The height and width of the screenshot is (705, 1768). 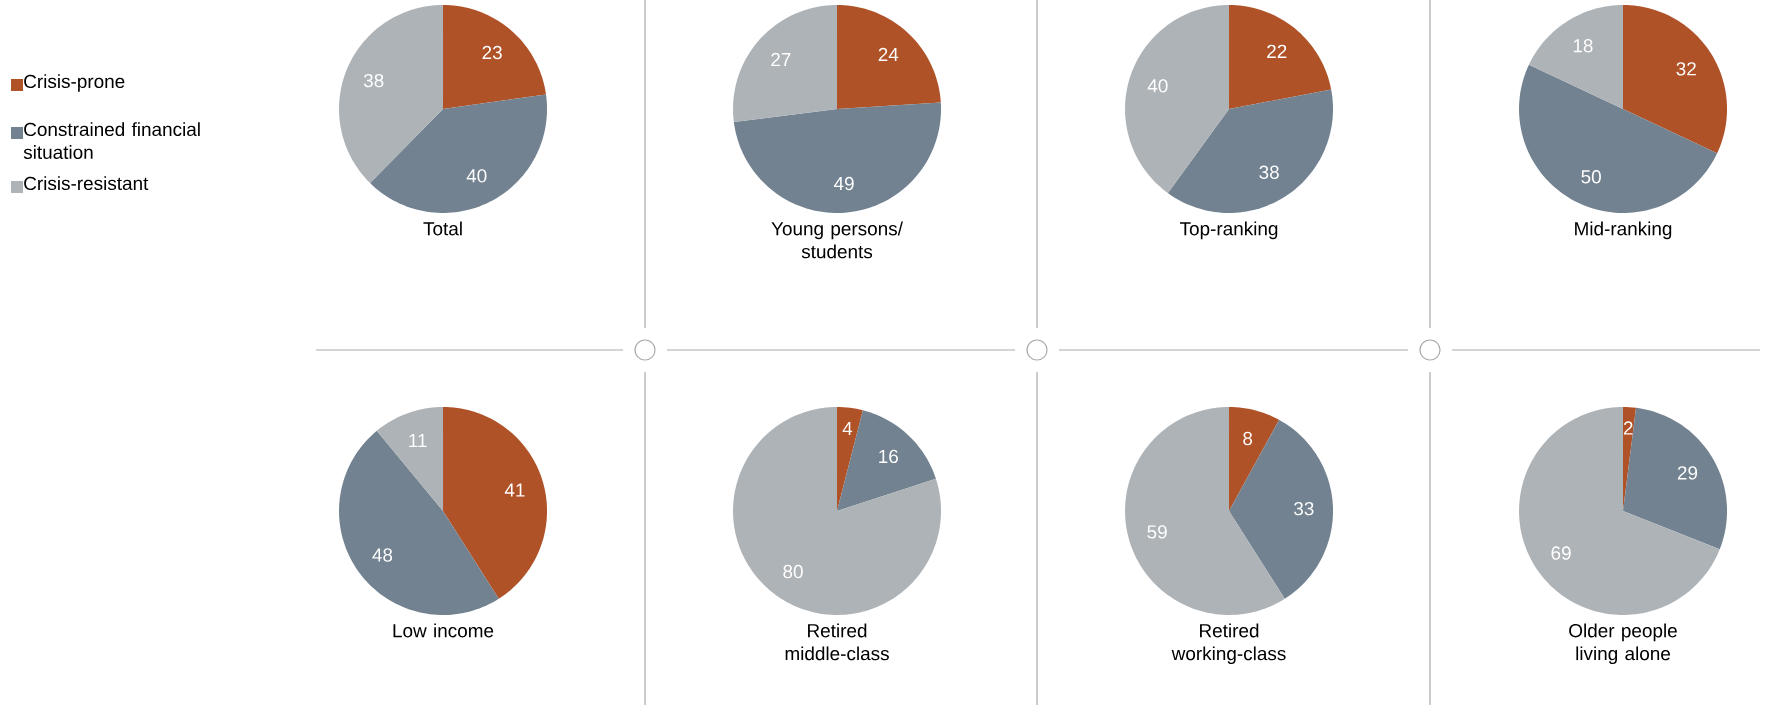 What do you see at coordinates (443, 630) in the screenshot?
I see `text: Low income` at bounding box center [443, 630].